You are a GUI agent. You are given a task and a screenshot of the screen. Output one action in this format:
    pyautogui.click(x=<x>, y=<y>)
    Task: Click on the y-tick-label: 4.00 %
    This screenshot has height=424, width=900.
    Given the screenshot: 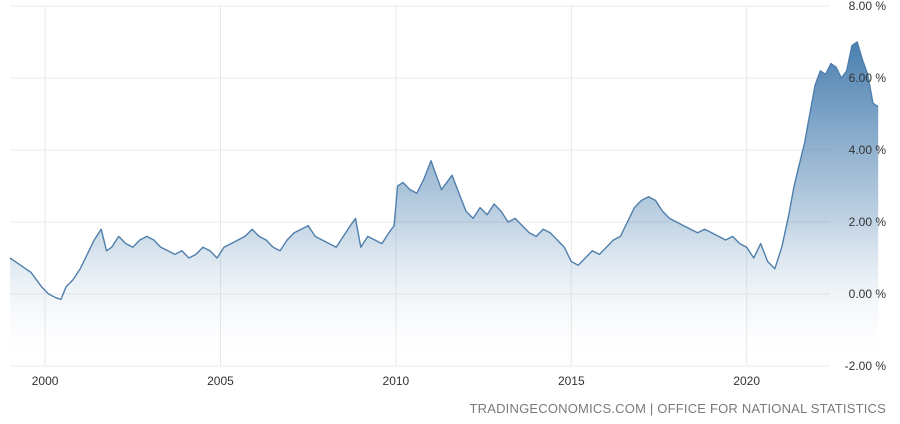 What is the action you would take?
    pyautogui.click(x=868, y=150)
    